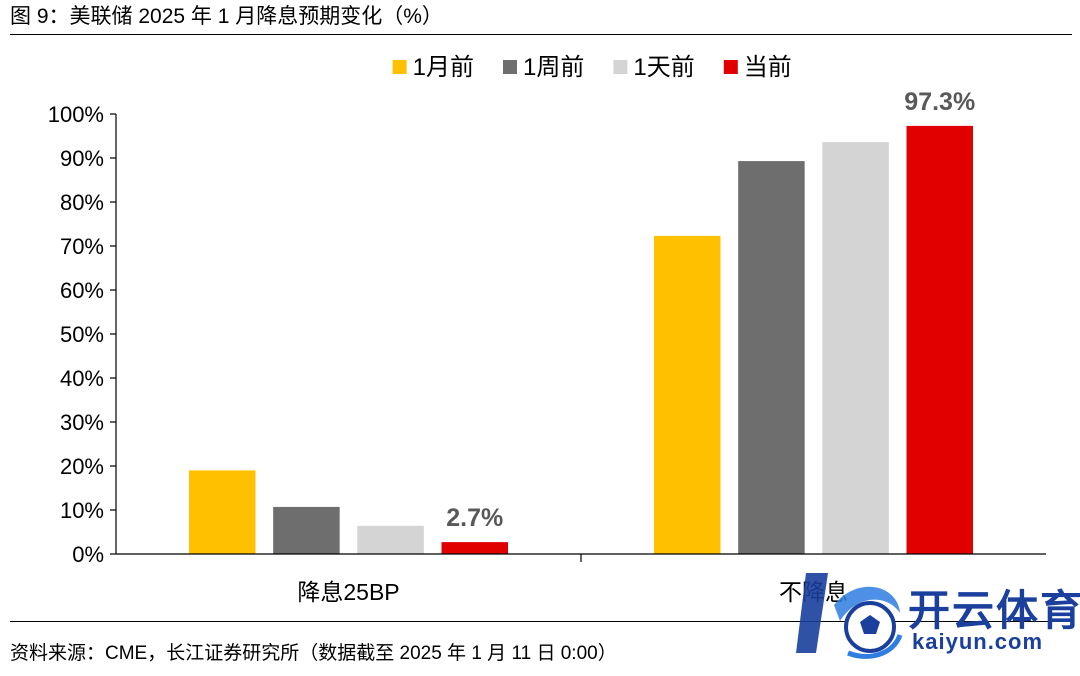 Image resolution: width=1080 pixels, height=676 pixels. What do you see at coordinates (978, 641) in the screenshot?
I see `watermark-text-en: kaiyun.com` at bounding box center [978, 641].